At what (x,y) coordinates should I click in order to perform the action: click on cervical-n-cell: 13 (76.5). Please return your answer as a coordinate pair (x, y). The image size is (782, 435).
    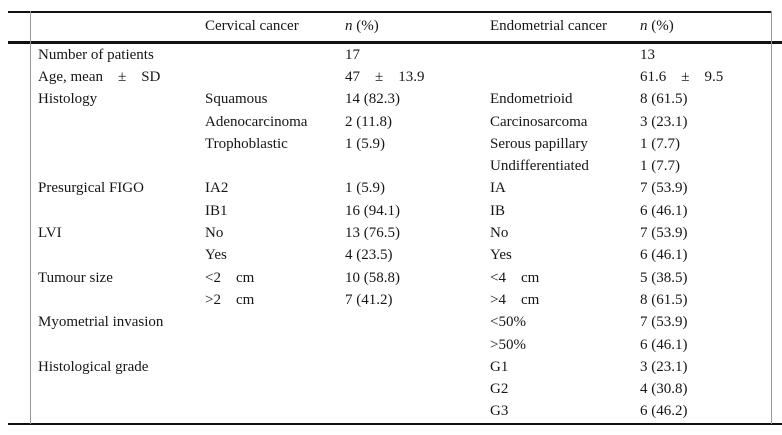
    Looking at the image, I should click on (372, 233).